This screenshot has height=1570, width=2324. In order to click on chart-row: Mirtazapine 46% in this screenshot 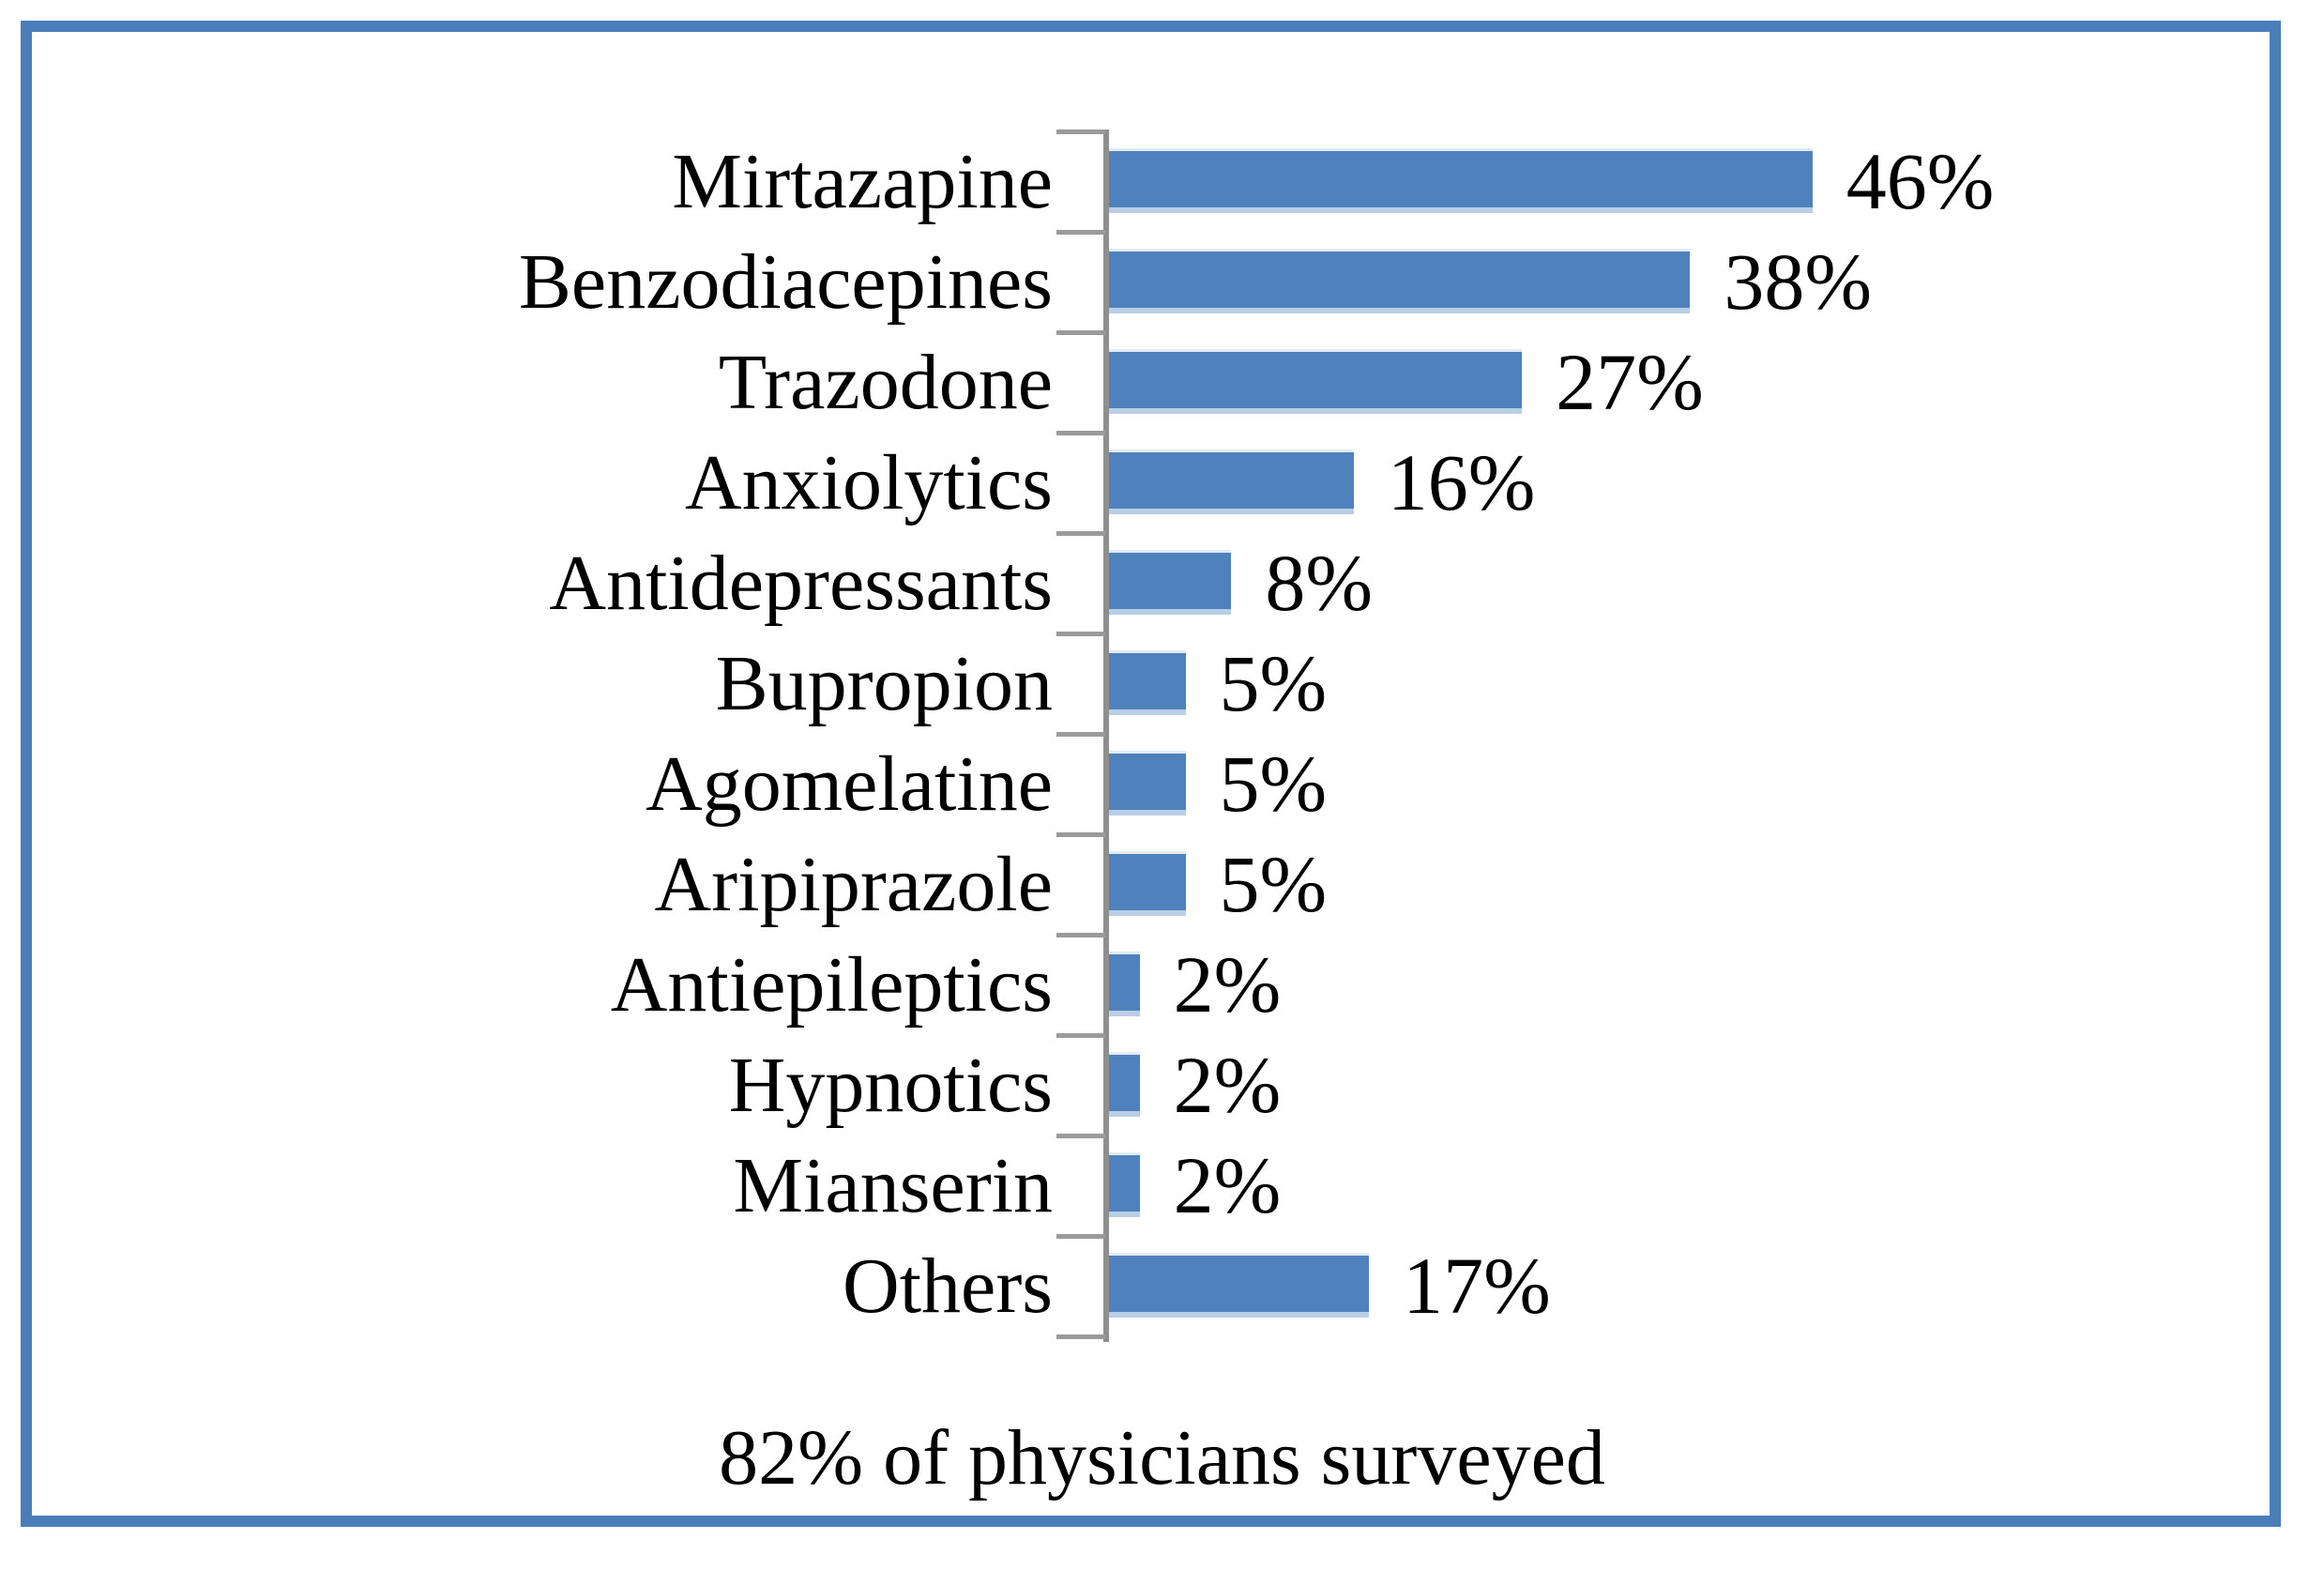, I will do `click(1162, 182)`.